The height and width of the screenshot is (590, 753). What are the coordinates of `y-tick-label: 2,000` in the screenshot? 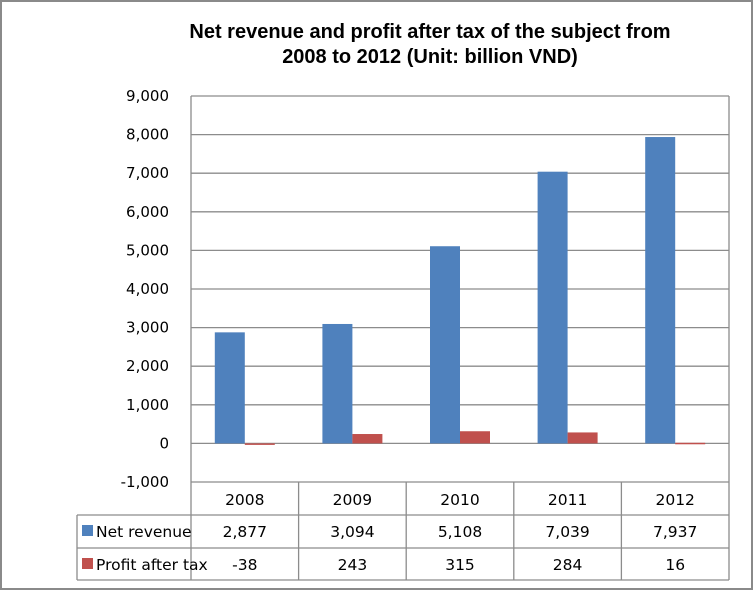 It's located at (147, 366).